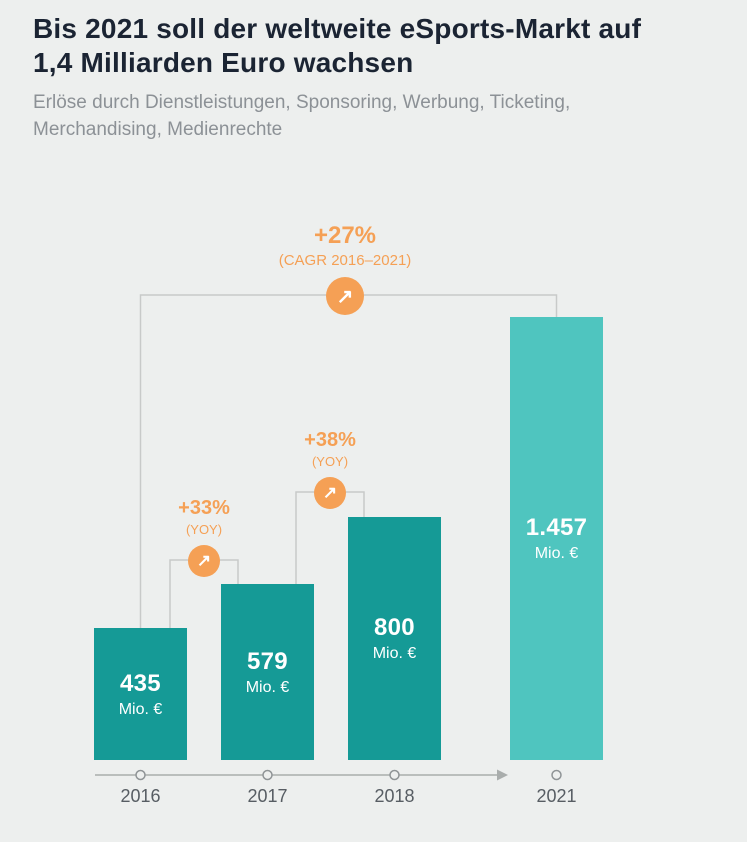  What do you see at coordinates (394, 796) in the screenshot?
I see `x-tick-label-2018: 2018` at bounding box center [394, 796].